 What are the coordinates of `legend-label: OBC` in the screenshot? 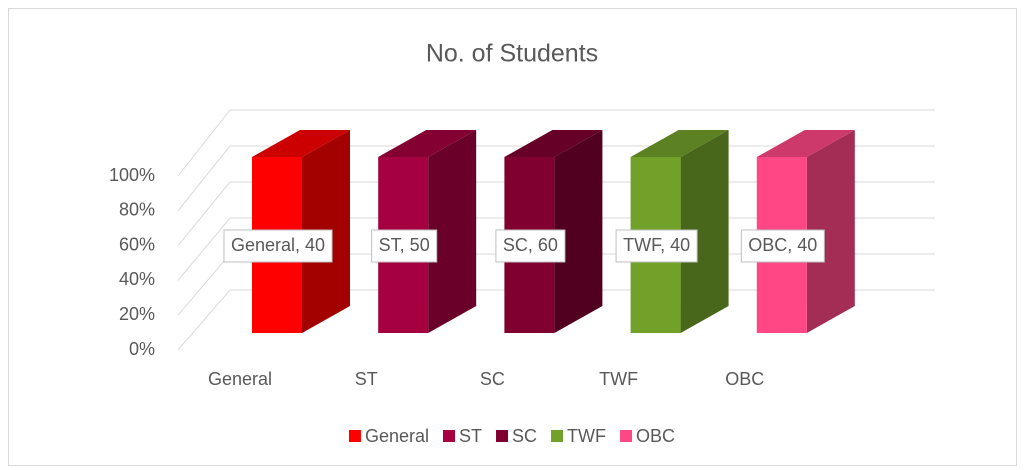 It's located at (655, 436).